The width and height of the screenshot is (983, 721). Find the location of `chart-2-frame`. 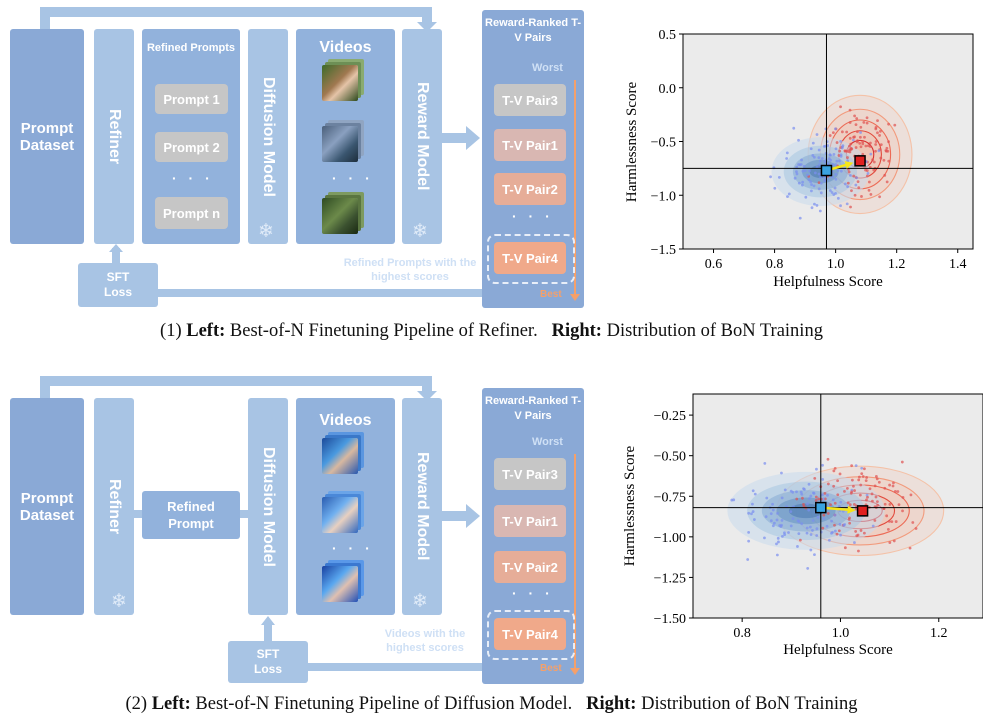

chart-2-frame is located at coordinates (837, 506).